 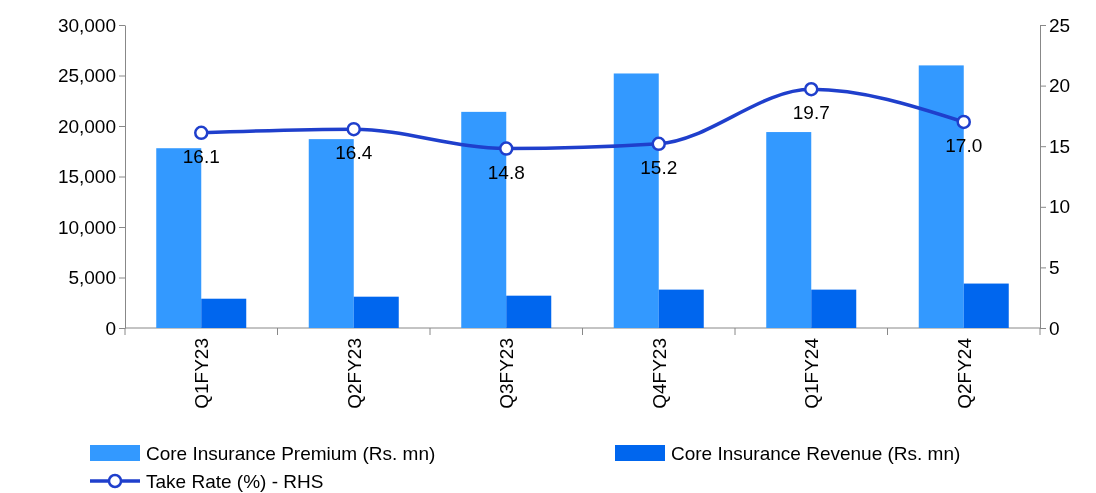 I want to click on y-tick-label: 20,000, so click(x=86, y=126).